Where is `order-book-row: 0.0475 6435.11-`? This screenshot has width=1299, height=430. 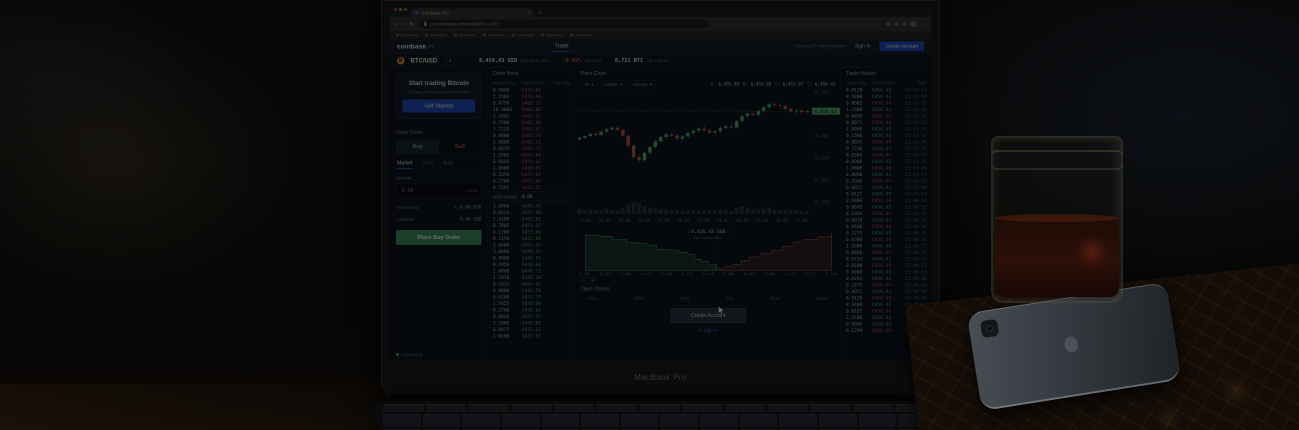 order-book-row: 0.0475 6435.11- is located at coordinates (532, 330).